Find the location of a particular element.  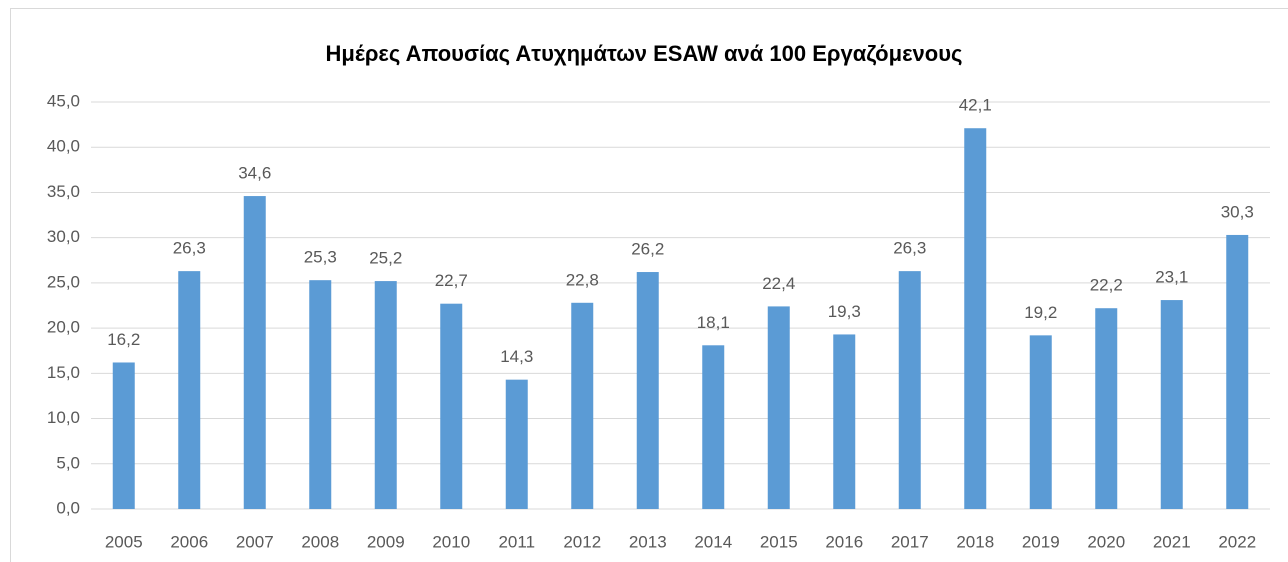

x-tick-label: 2022 is located at coordinates (1237, 541).